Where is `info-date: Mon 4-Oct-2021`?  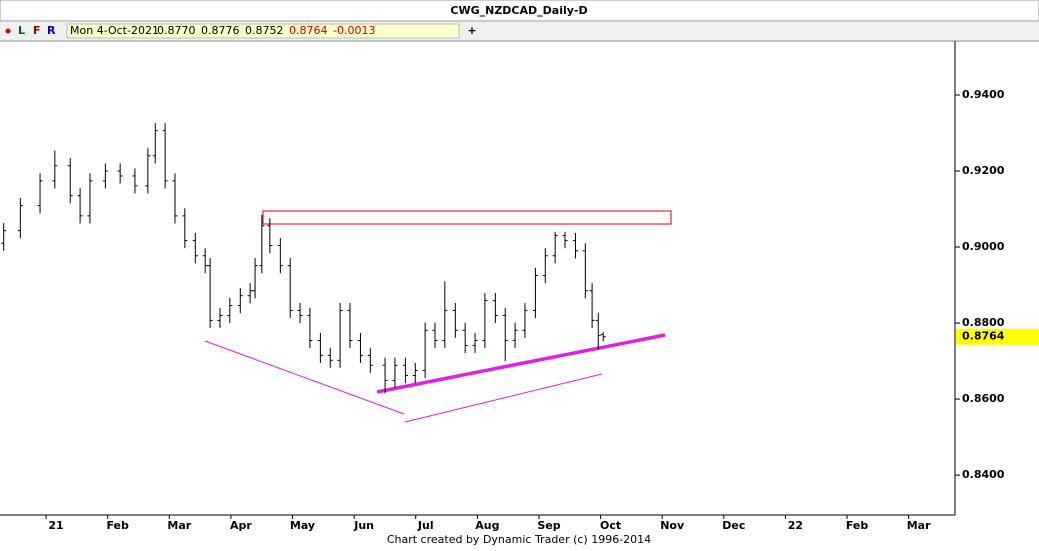 info-date: Mon 4-Oct-2021 is located at coordinates (114, 30).